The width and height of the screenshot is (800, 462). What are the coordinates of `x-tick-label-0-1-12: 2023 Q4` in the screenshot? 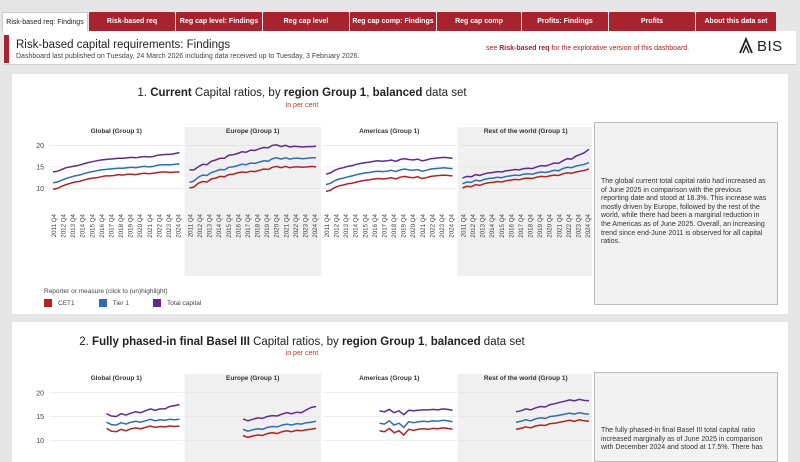 It's located at (305, 225).